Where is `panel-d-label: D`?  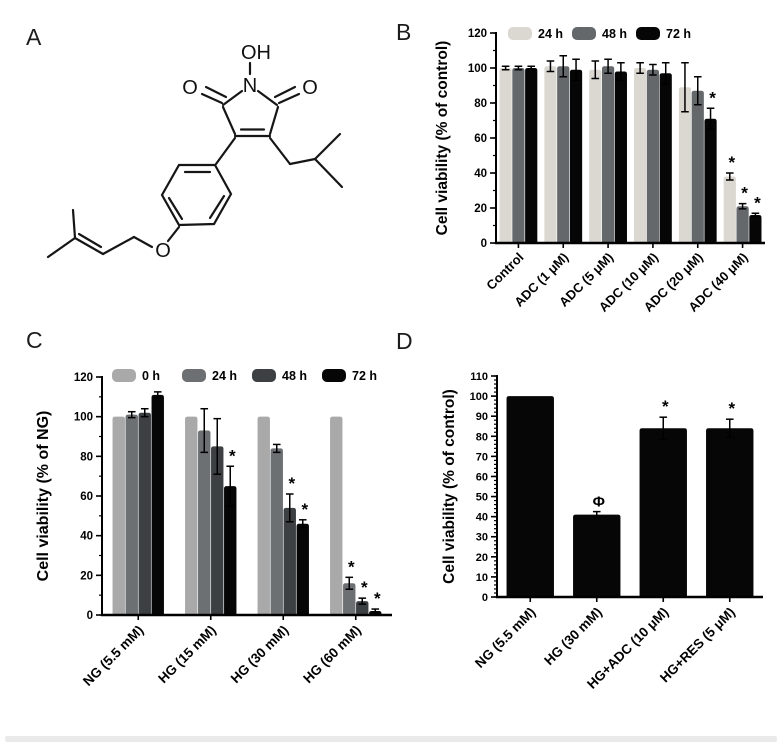
panel-d-label: D is located at coordinates (404, 341).